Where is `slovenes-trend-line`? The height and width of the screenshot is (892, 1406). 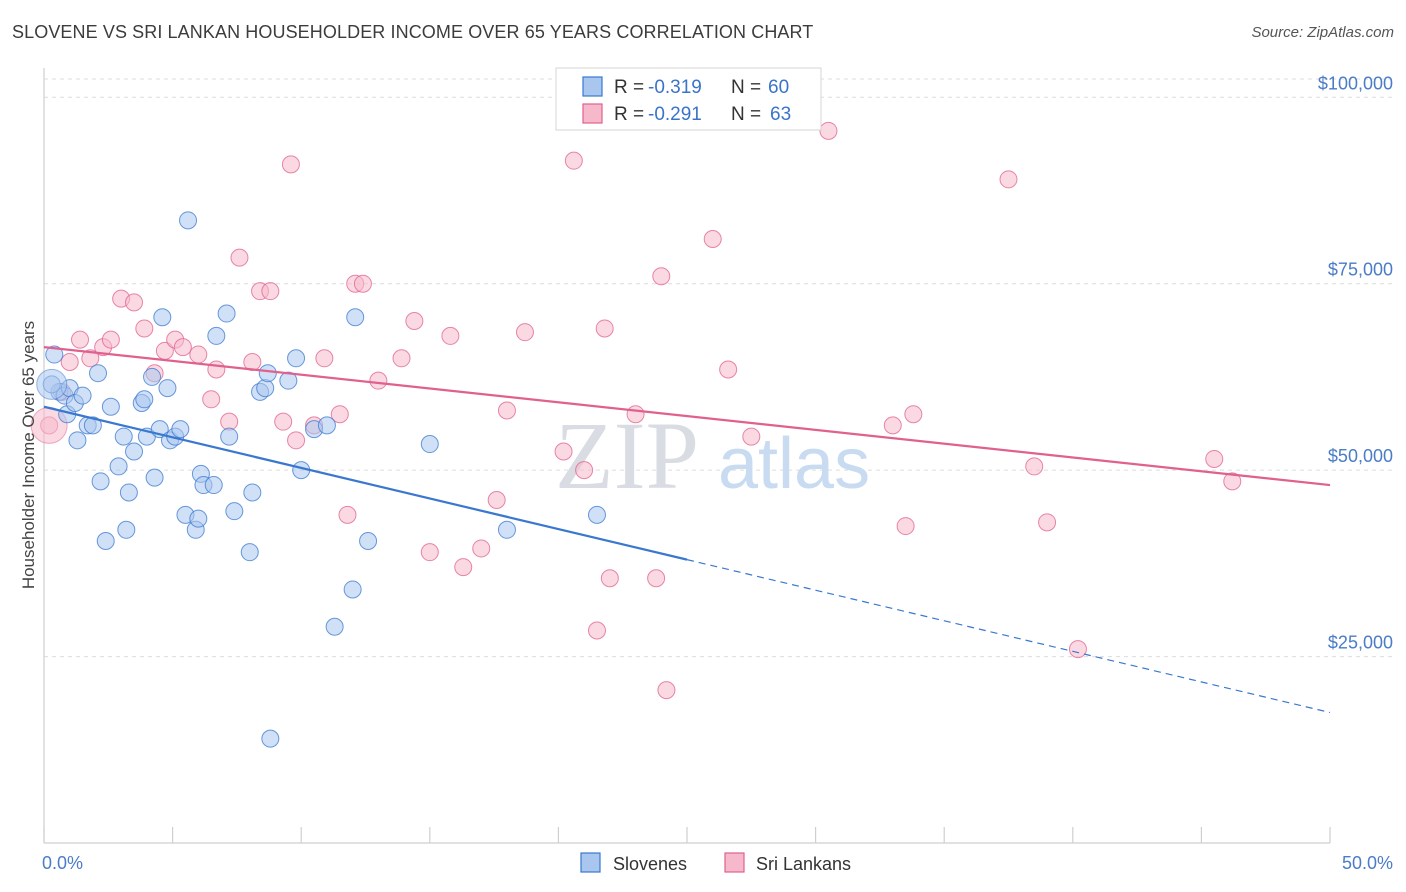 slovenes-trend-line is located at coordinates (365, 483).